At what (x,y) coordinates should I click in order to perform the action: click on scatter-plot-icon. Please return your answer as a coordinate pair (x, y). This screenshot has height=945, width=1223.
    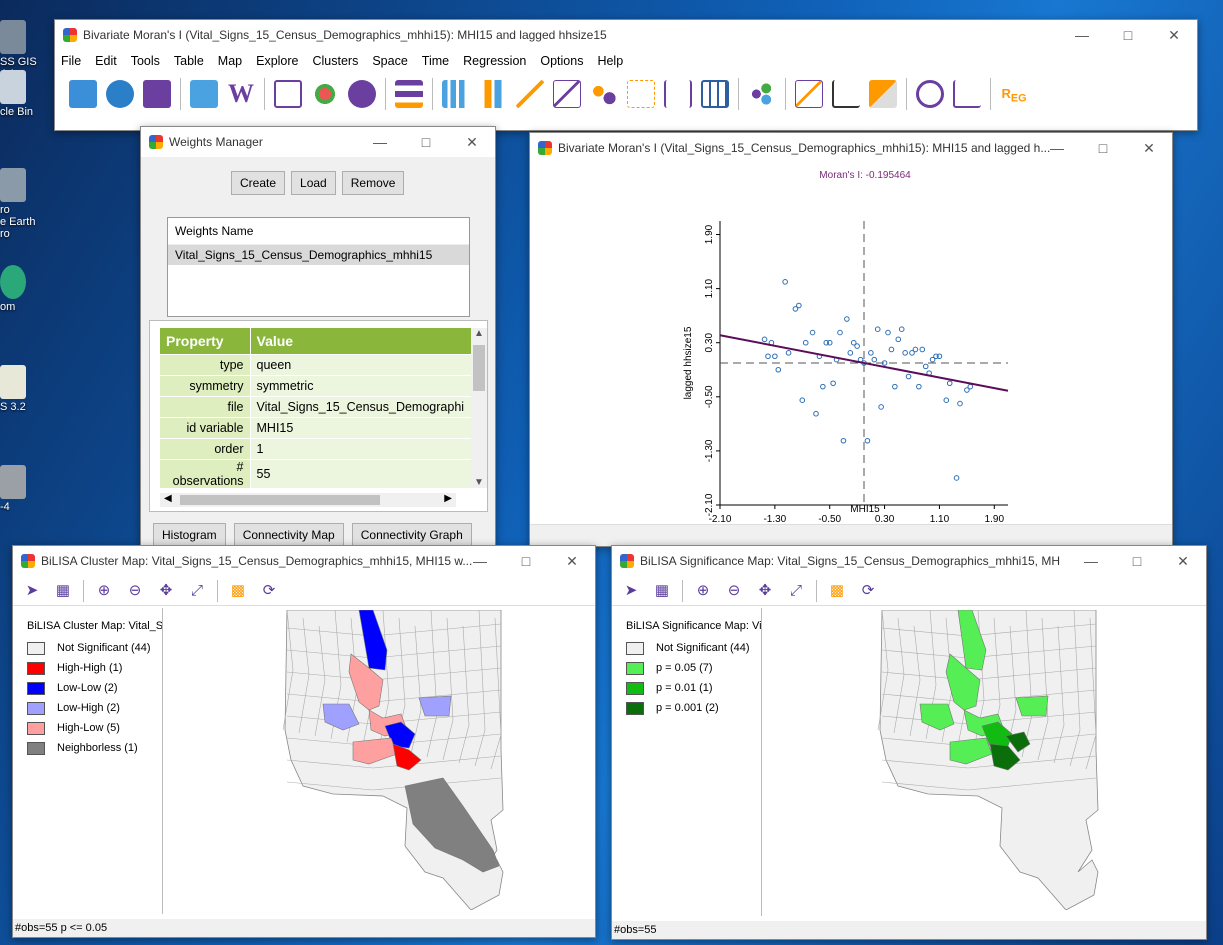
    Looking at the image, I should click on (530, 94).